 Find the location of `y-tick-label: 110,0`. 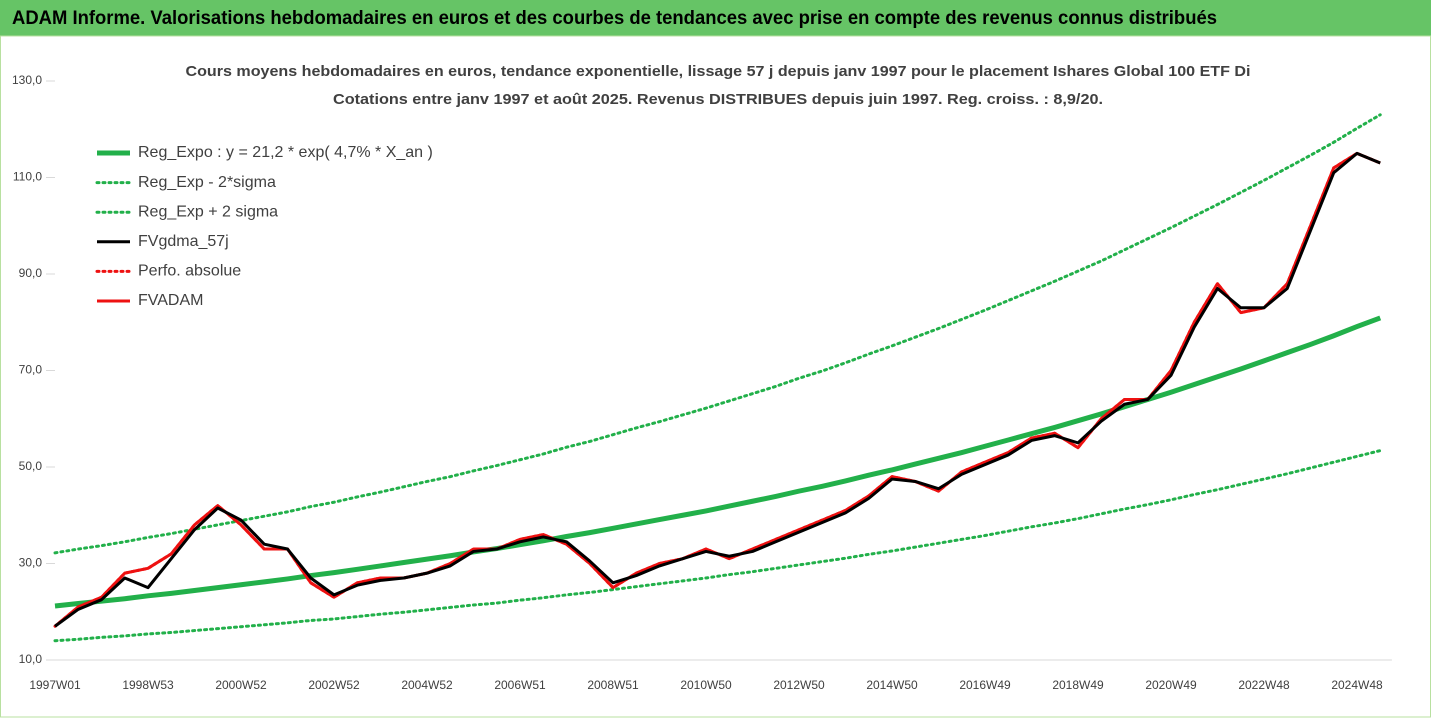

y-tick-label: 110,0 is located at coordinates (27, 177).